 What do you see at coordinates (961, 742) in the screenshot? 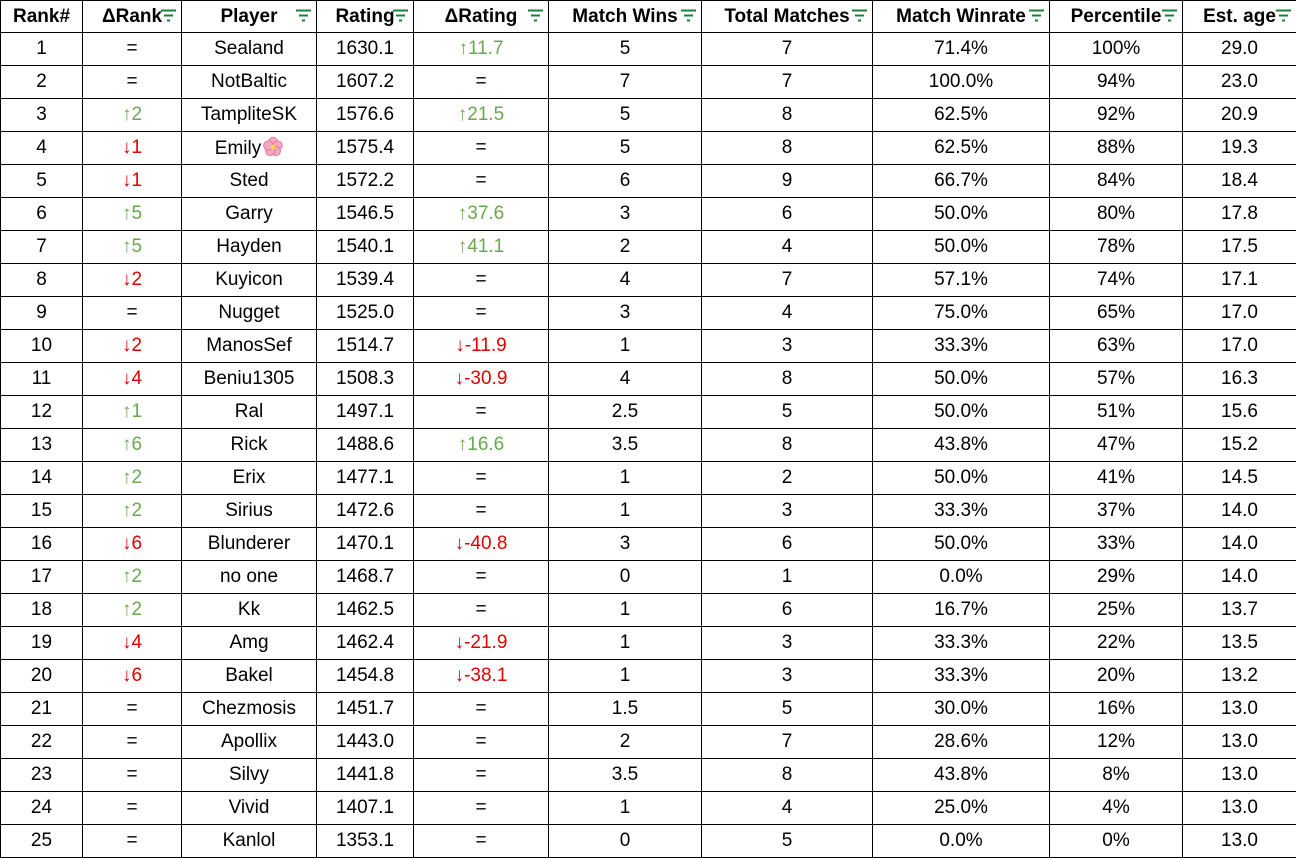
I see `match-winrate-cell: 28.6%` at bounding box center [961, 742].